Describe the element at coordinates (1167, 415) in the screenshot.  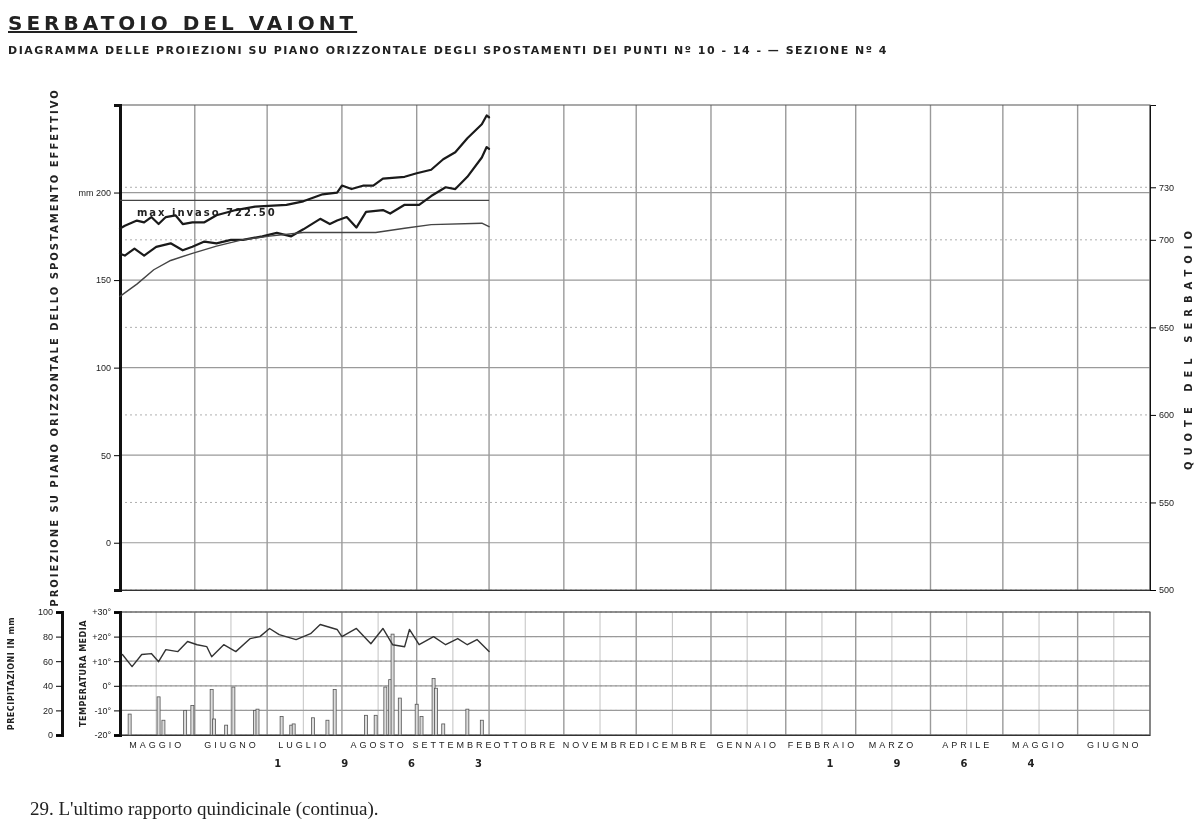
I see `y2-tick-label: 600` at that location.